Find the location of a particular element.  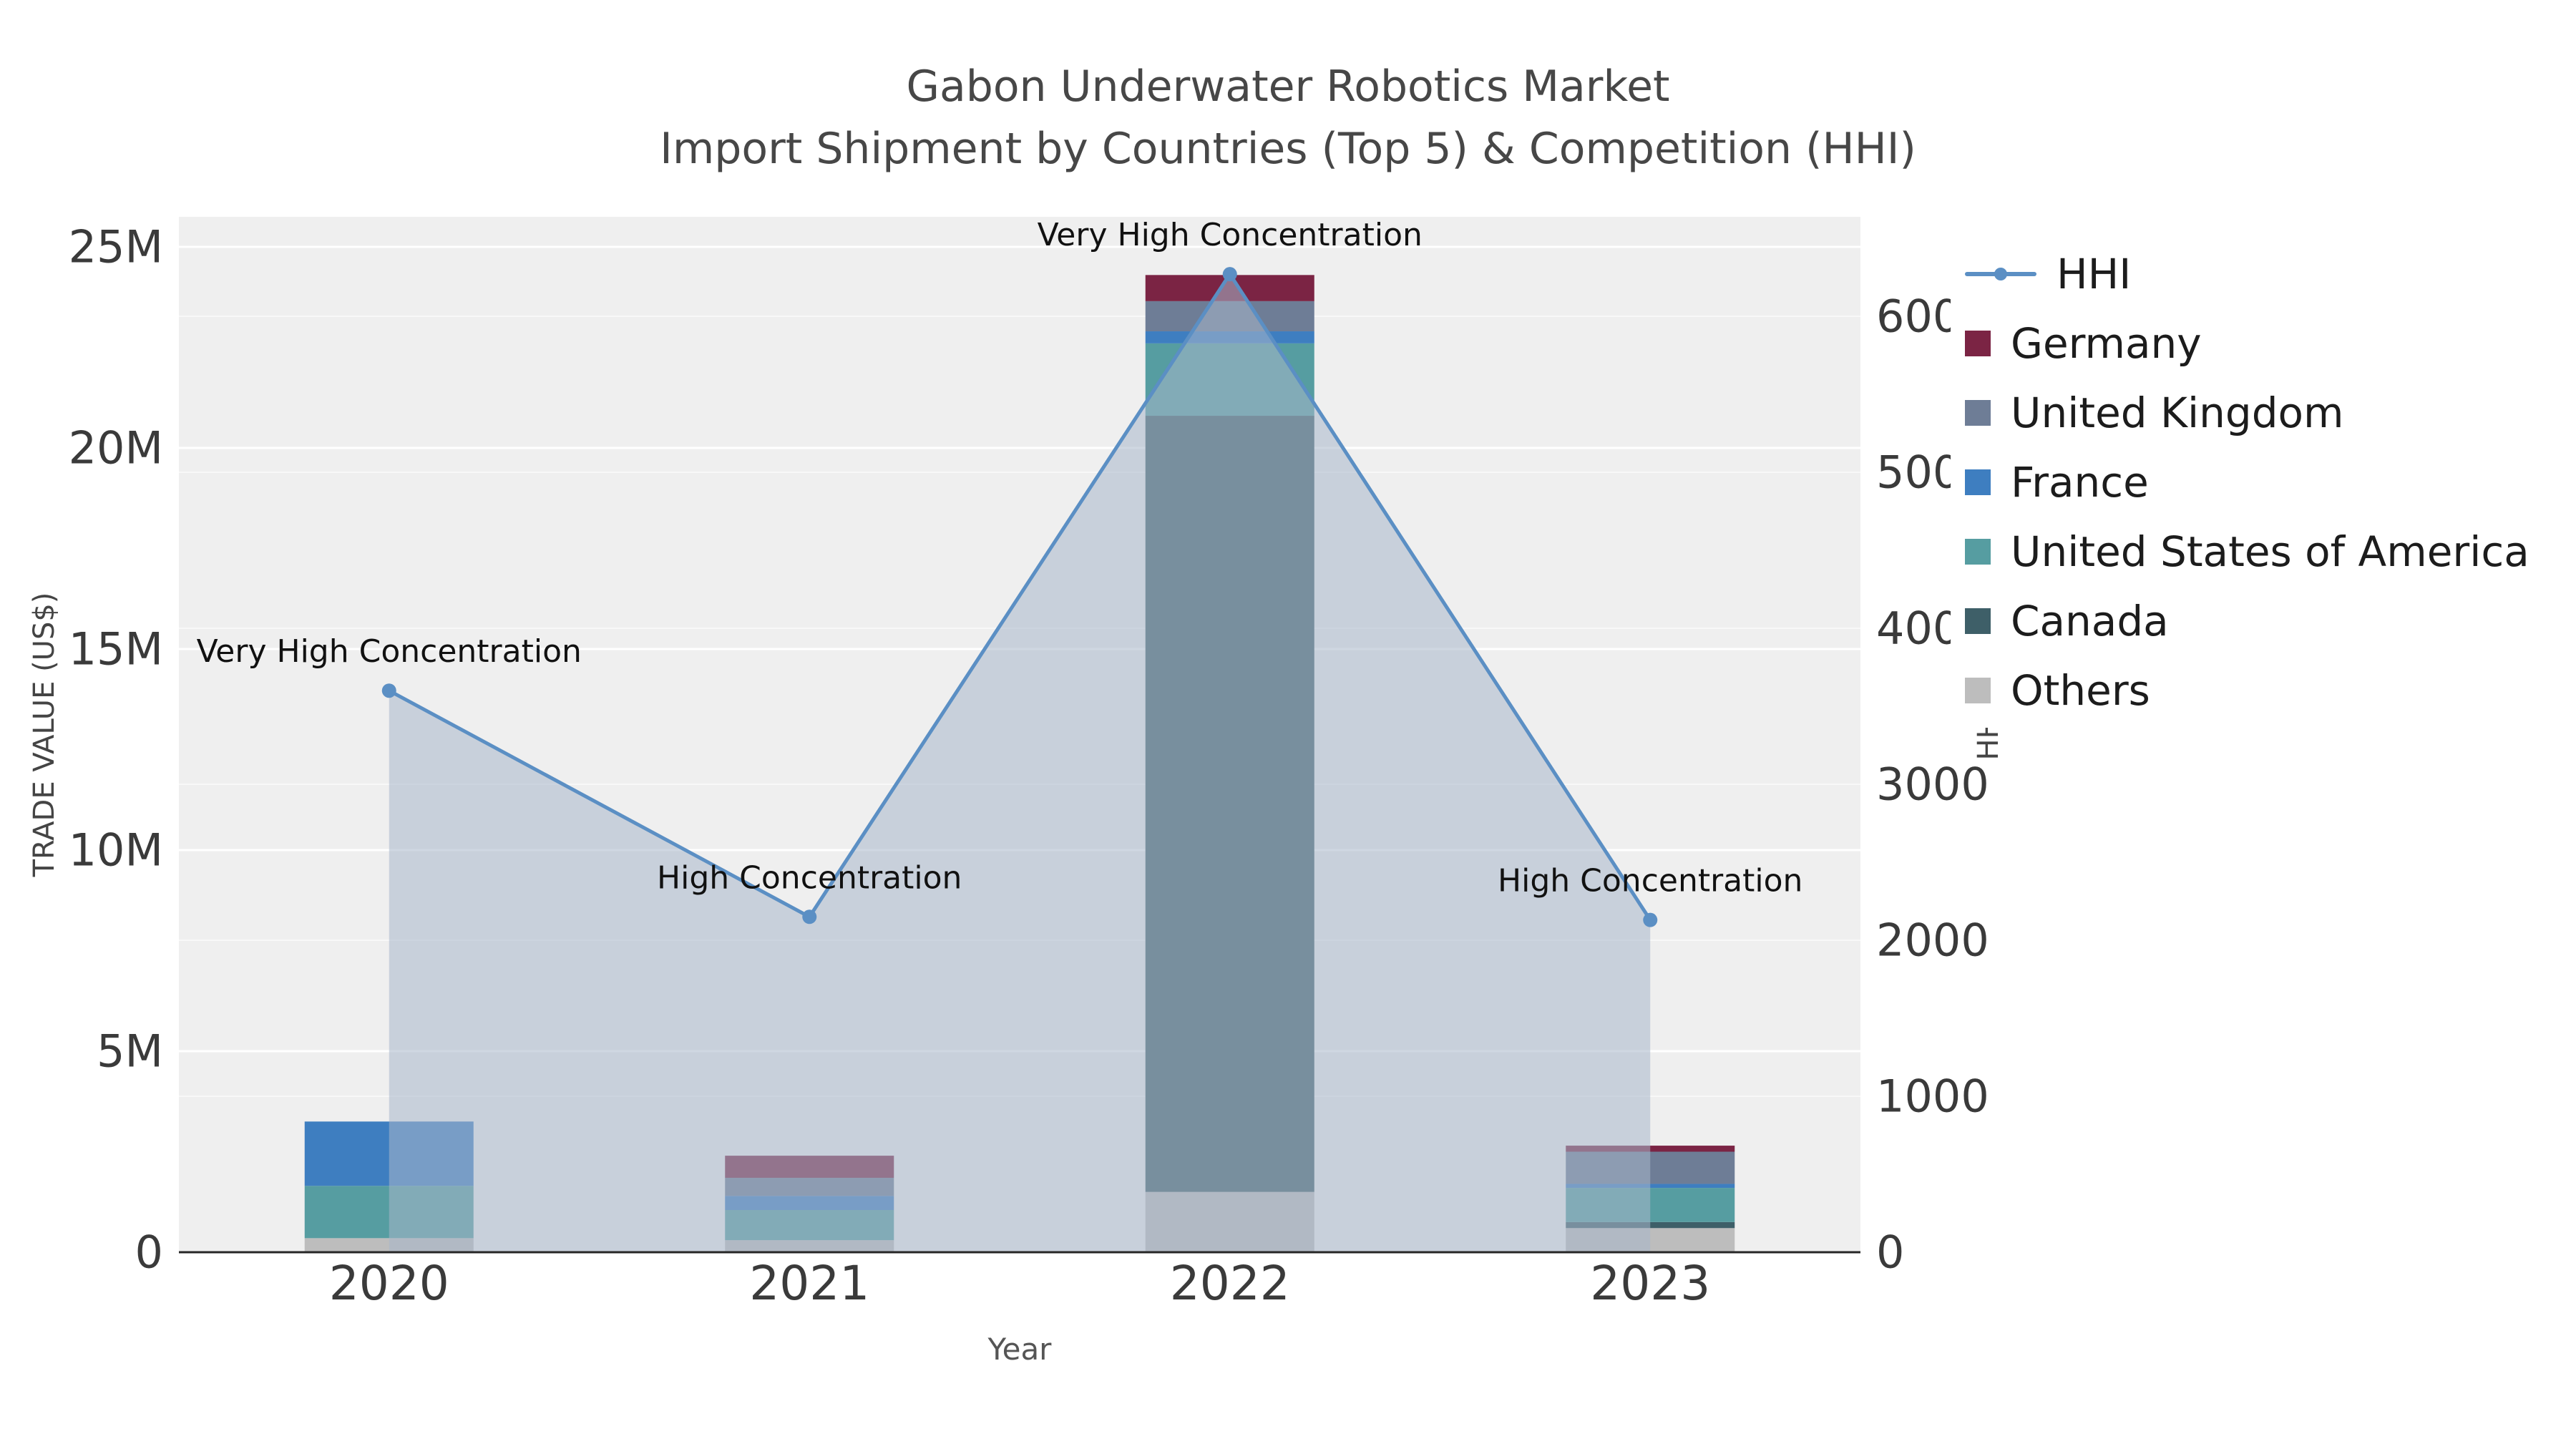

hhi-dot-icon is located at coordinates (2000, 273).